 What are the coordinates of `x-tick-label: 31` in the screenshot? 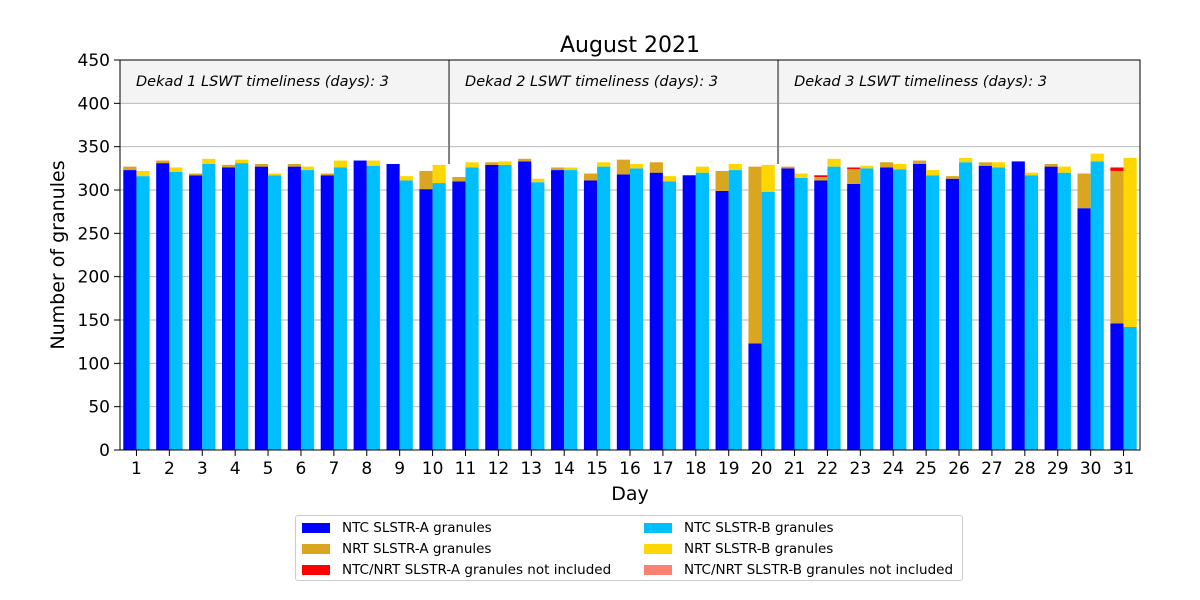 It's located at (1124, 469).